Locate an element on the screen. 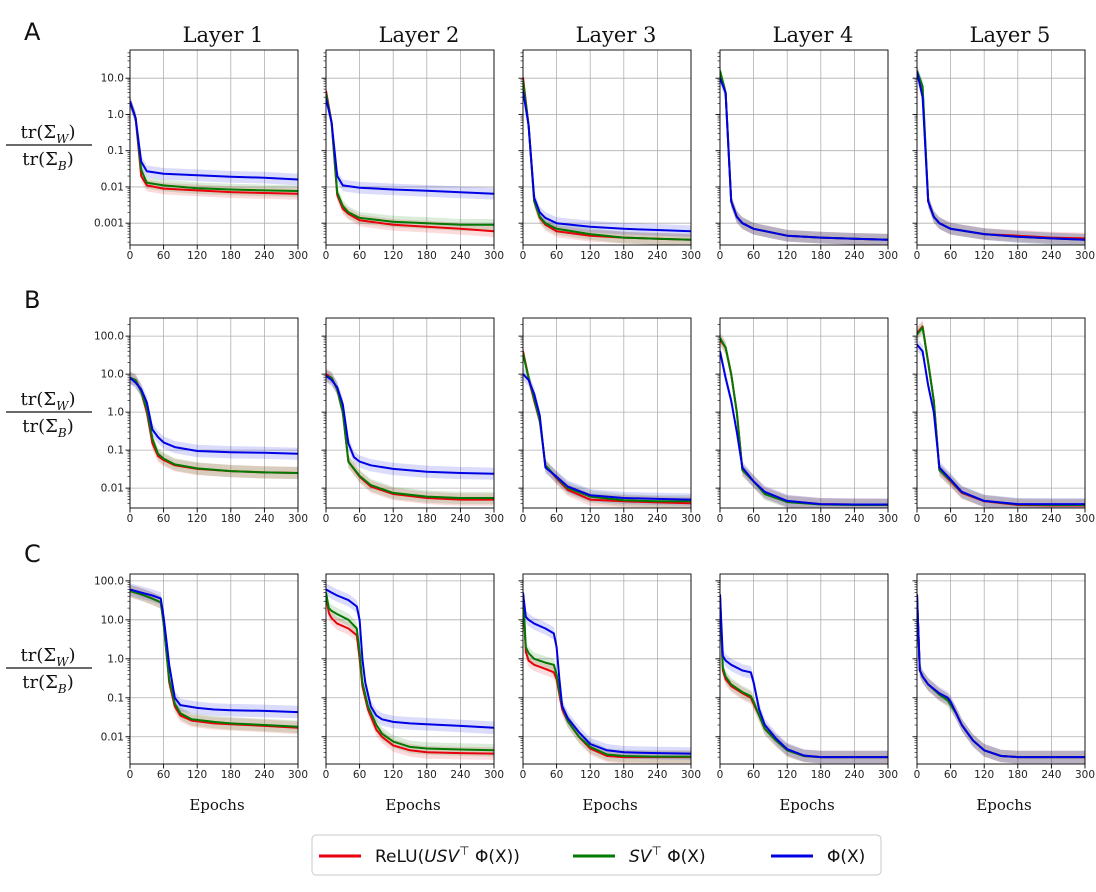 The width and height of the screenshot is (1096, 892). panel-B-1: 0.01 0.1 1.0 10.0 100.0 0 60 120 180 240 300 is located at coordinates (201, 421).